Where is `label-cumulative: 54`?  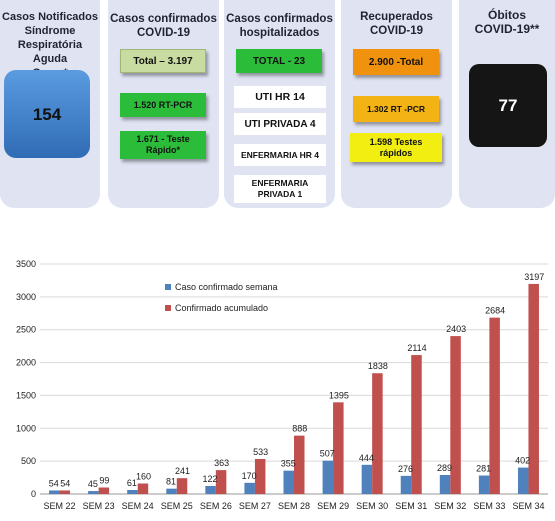
label-cumulative: 54 is located at coordinates (65, 483).